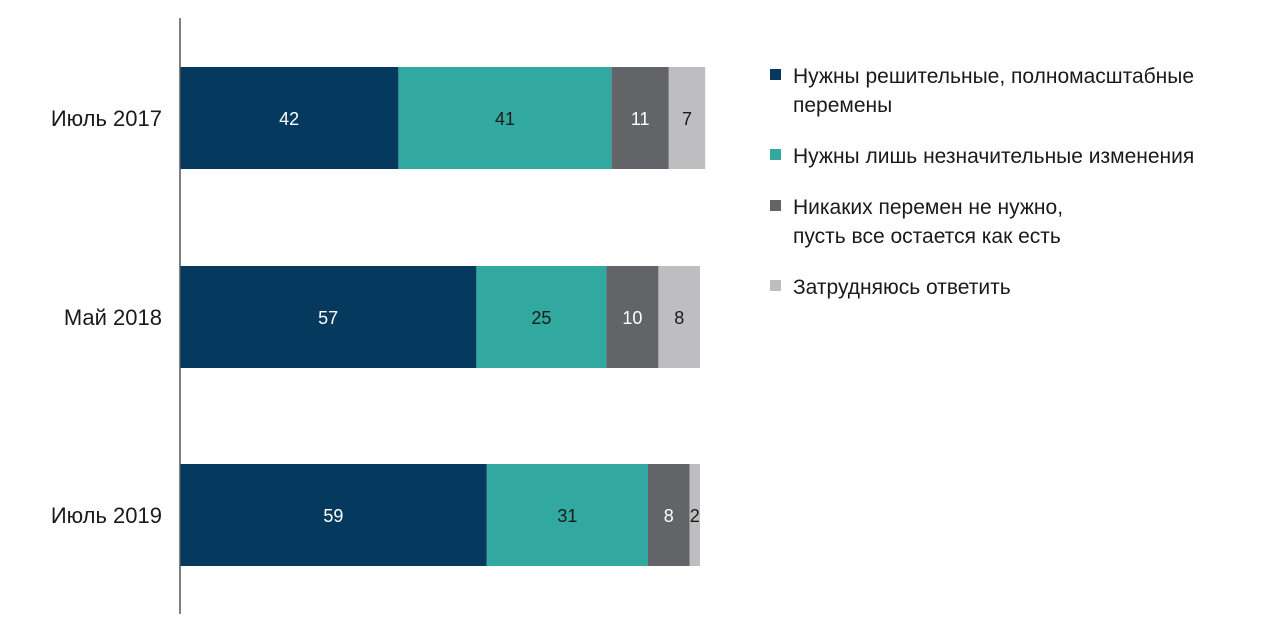  I want to click on data-label: 42, so click(289, 119).